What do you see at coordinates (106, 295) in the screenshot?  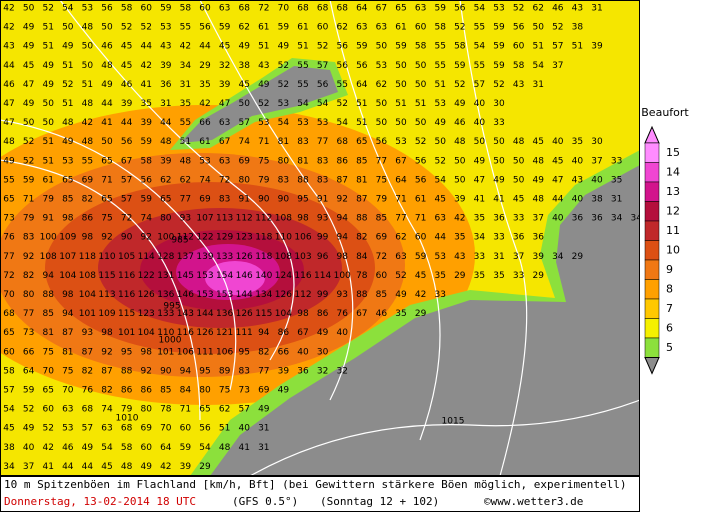 I see `grid-value: 113` at bounding box center [106, 295].